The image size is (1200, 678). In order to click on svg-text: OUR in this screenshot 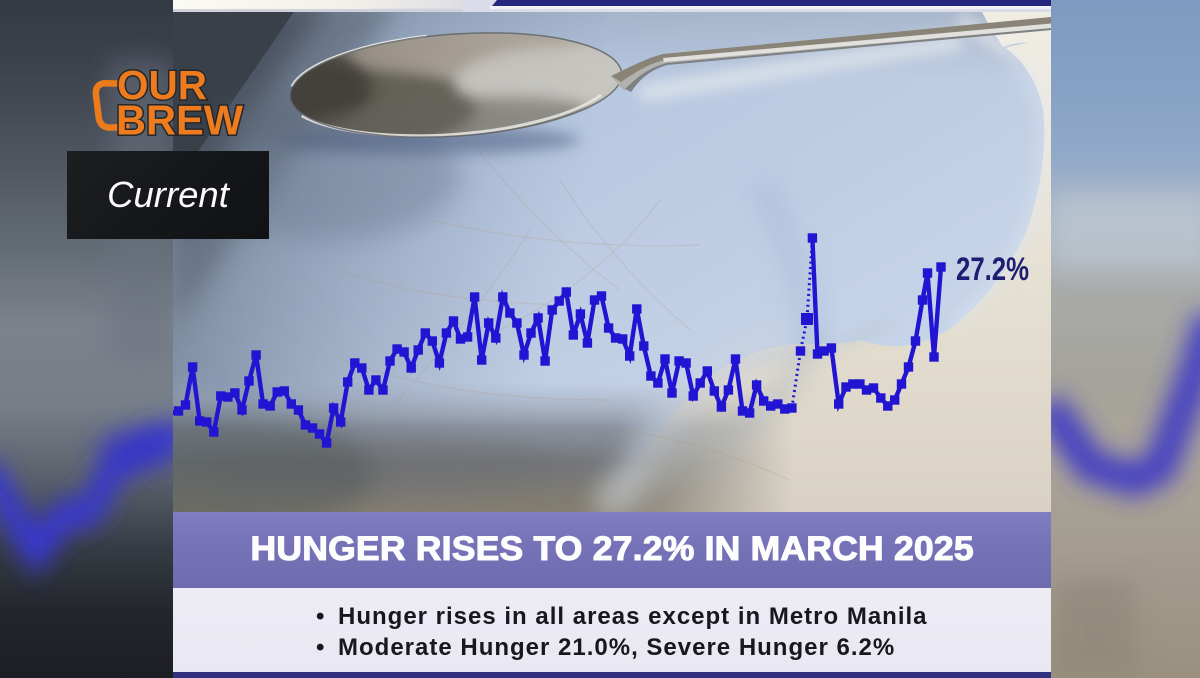, I will do `click(162, 85)`.